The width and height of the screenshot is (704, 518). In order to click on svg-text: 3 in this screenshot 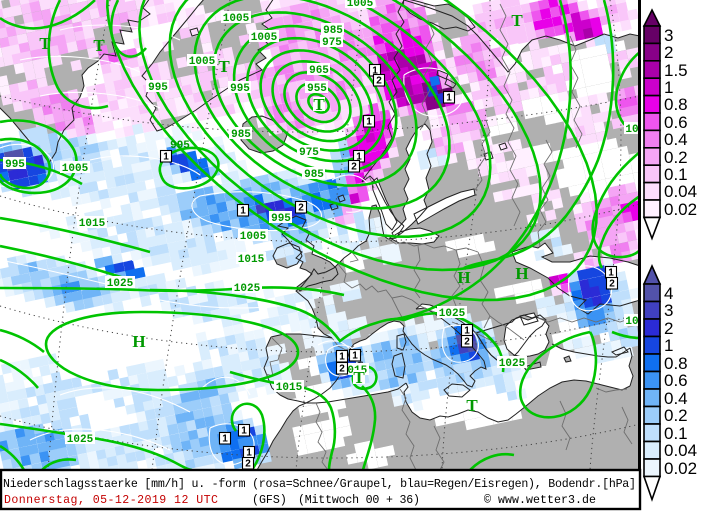, I will do `click(668, 310)`.